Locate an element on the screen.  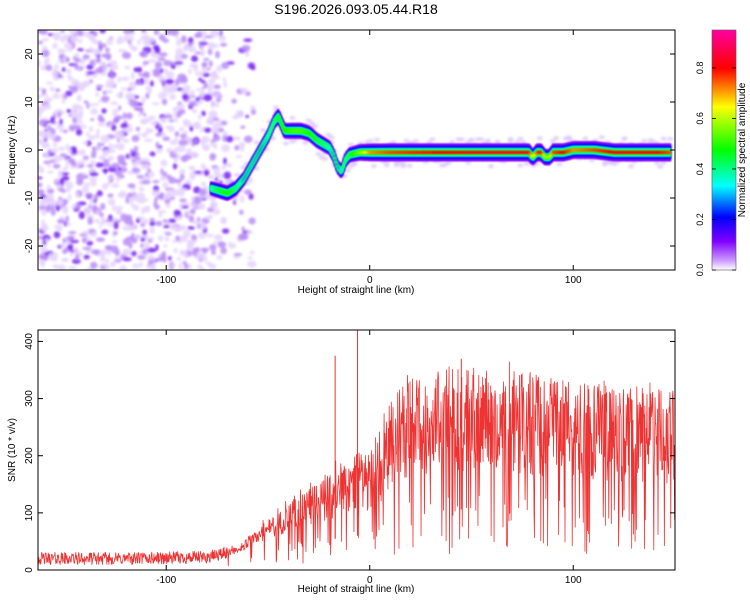
snr-ylabel: SNR (10 * v/v) is located at coordinates (12, 450).